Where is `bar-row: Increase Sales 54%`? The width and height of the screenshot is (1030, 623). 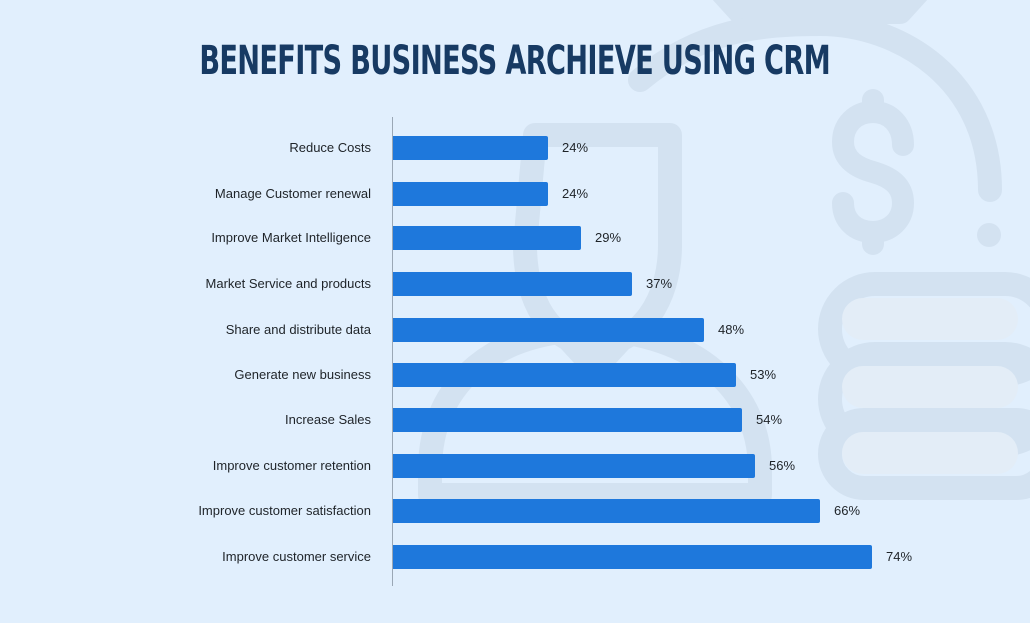 bar-row: Increase Sales 54% is located at coordinates (515, 420).